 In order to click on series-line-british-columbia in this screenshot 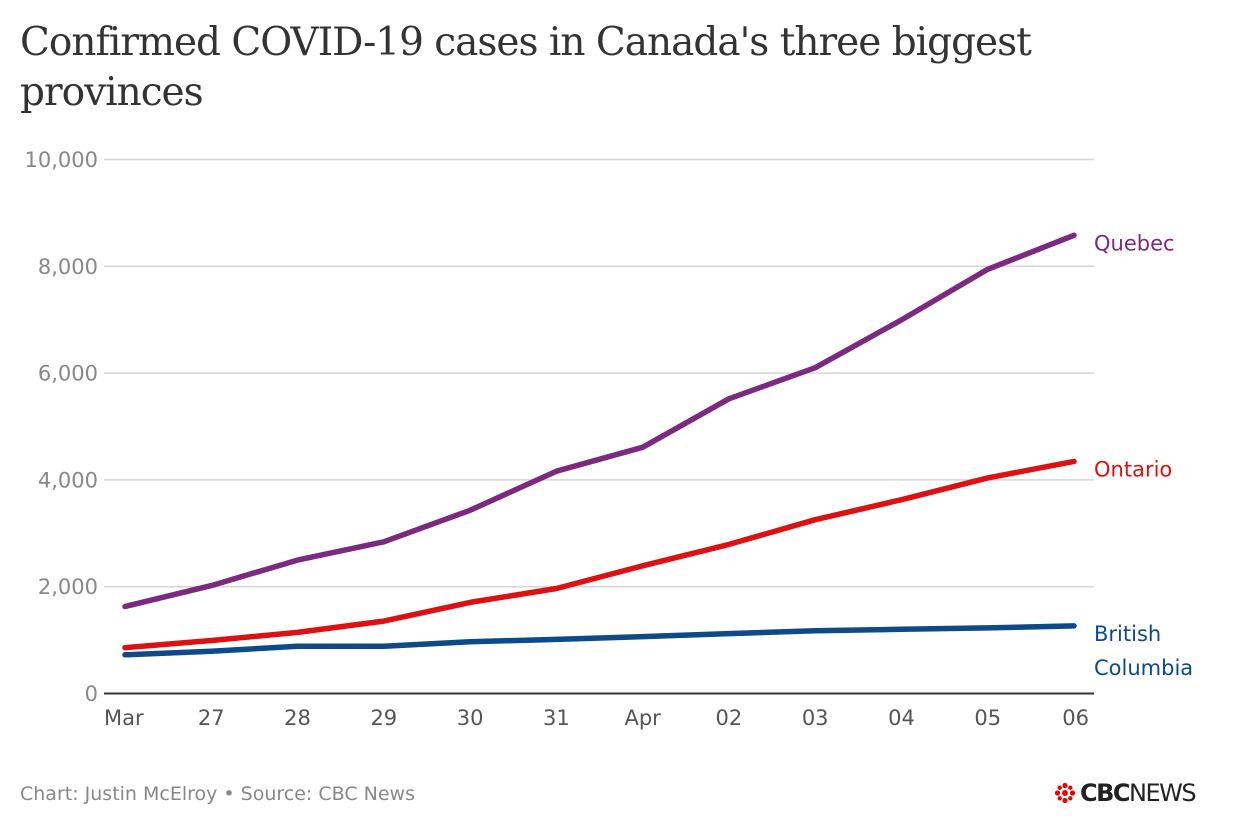, I will do `click(599, 640)`.